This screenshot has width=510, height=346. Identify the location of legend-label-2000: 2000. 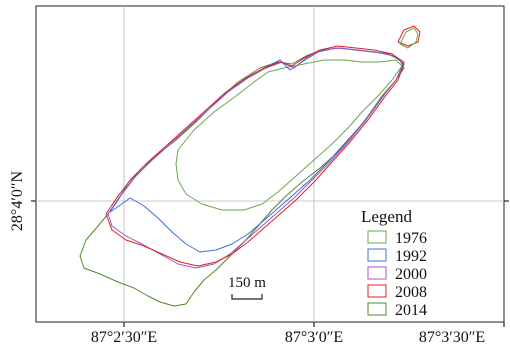
(411, 274).